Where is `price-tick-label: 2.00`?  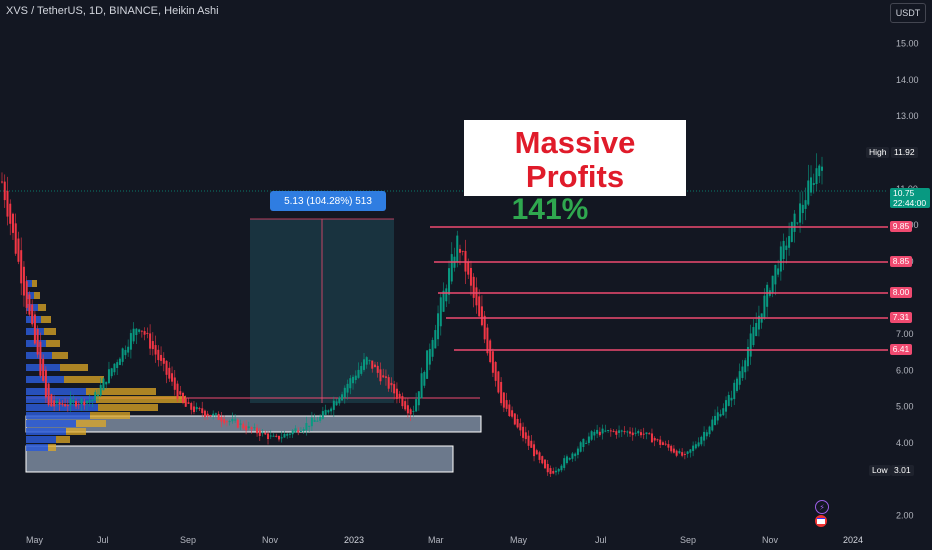
price-tick-label: 2.00 is located at coordinates (905, 515).